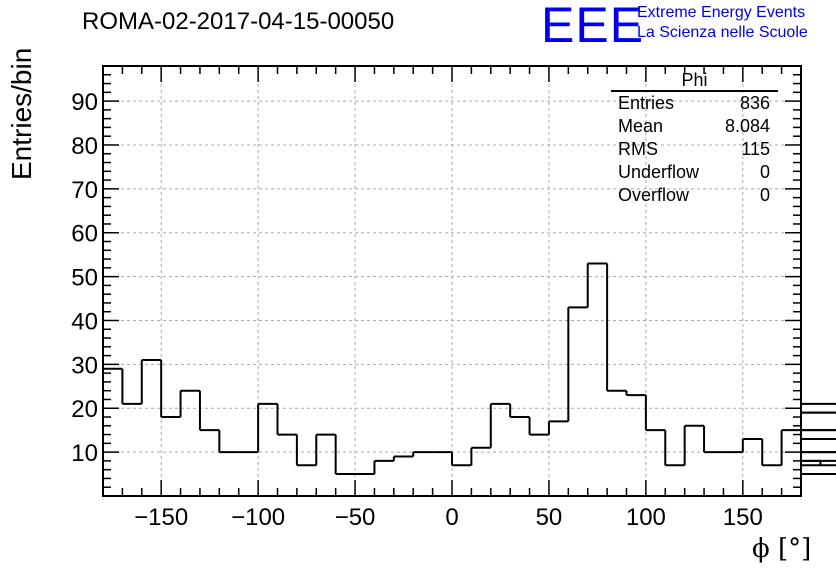  Describe the element at coordinates (84, 146) in the screenshot. I see `y-tick-label: 80` at that location.